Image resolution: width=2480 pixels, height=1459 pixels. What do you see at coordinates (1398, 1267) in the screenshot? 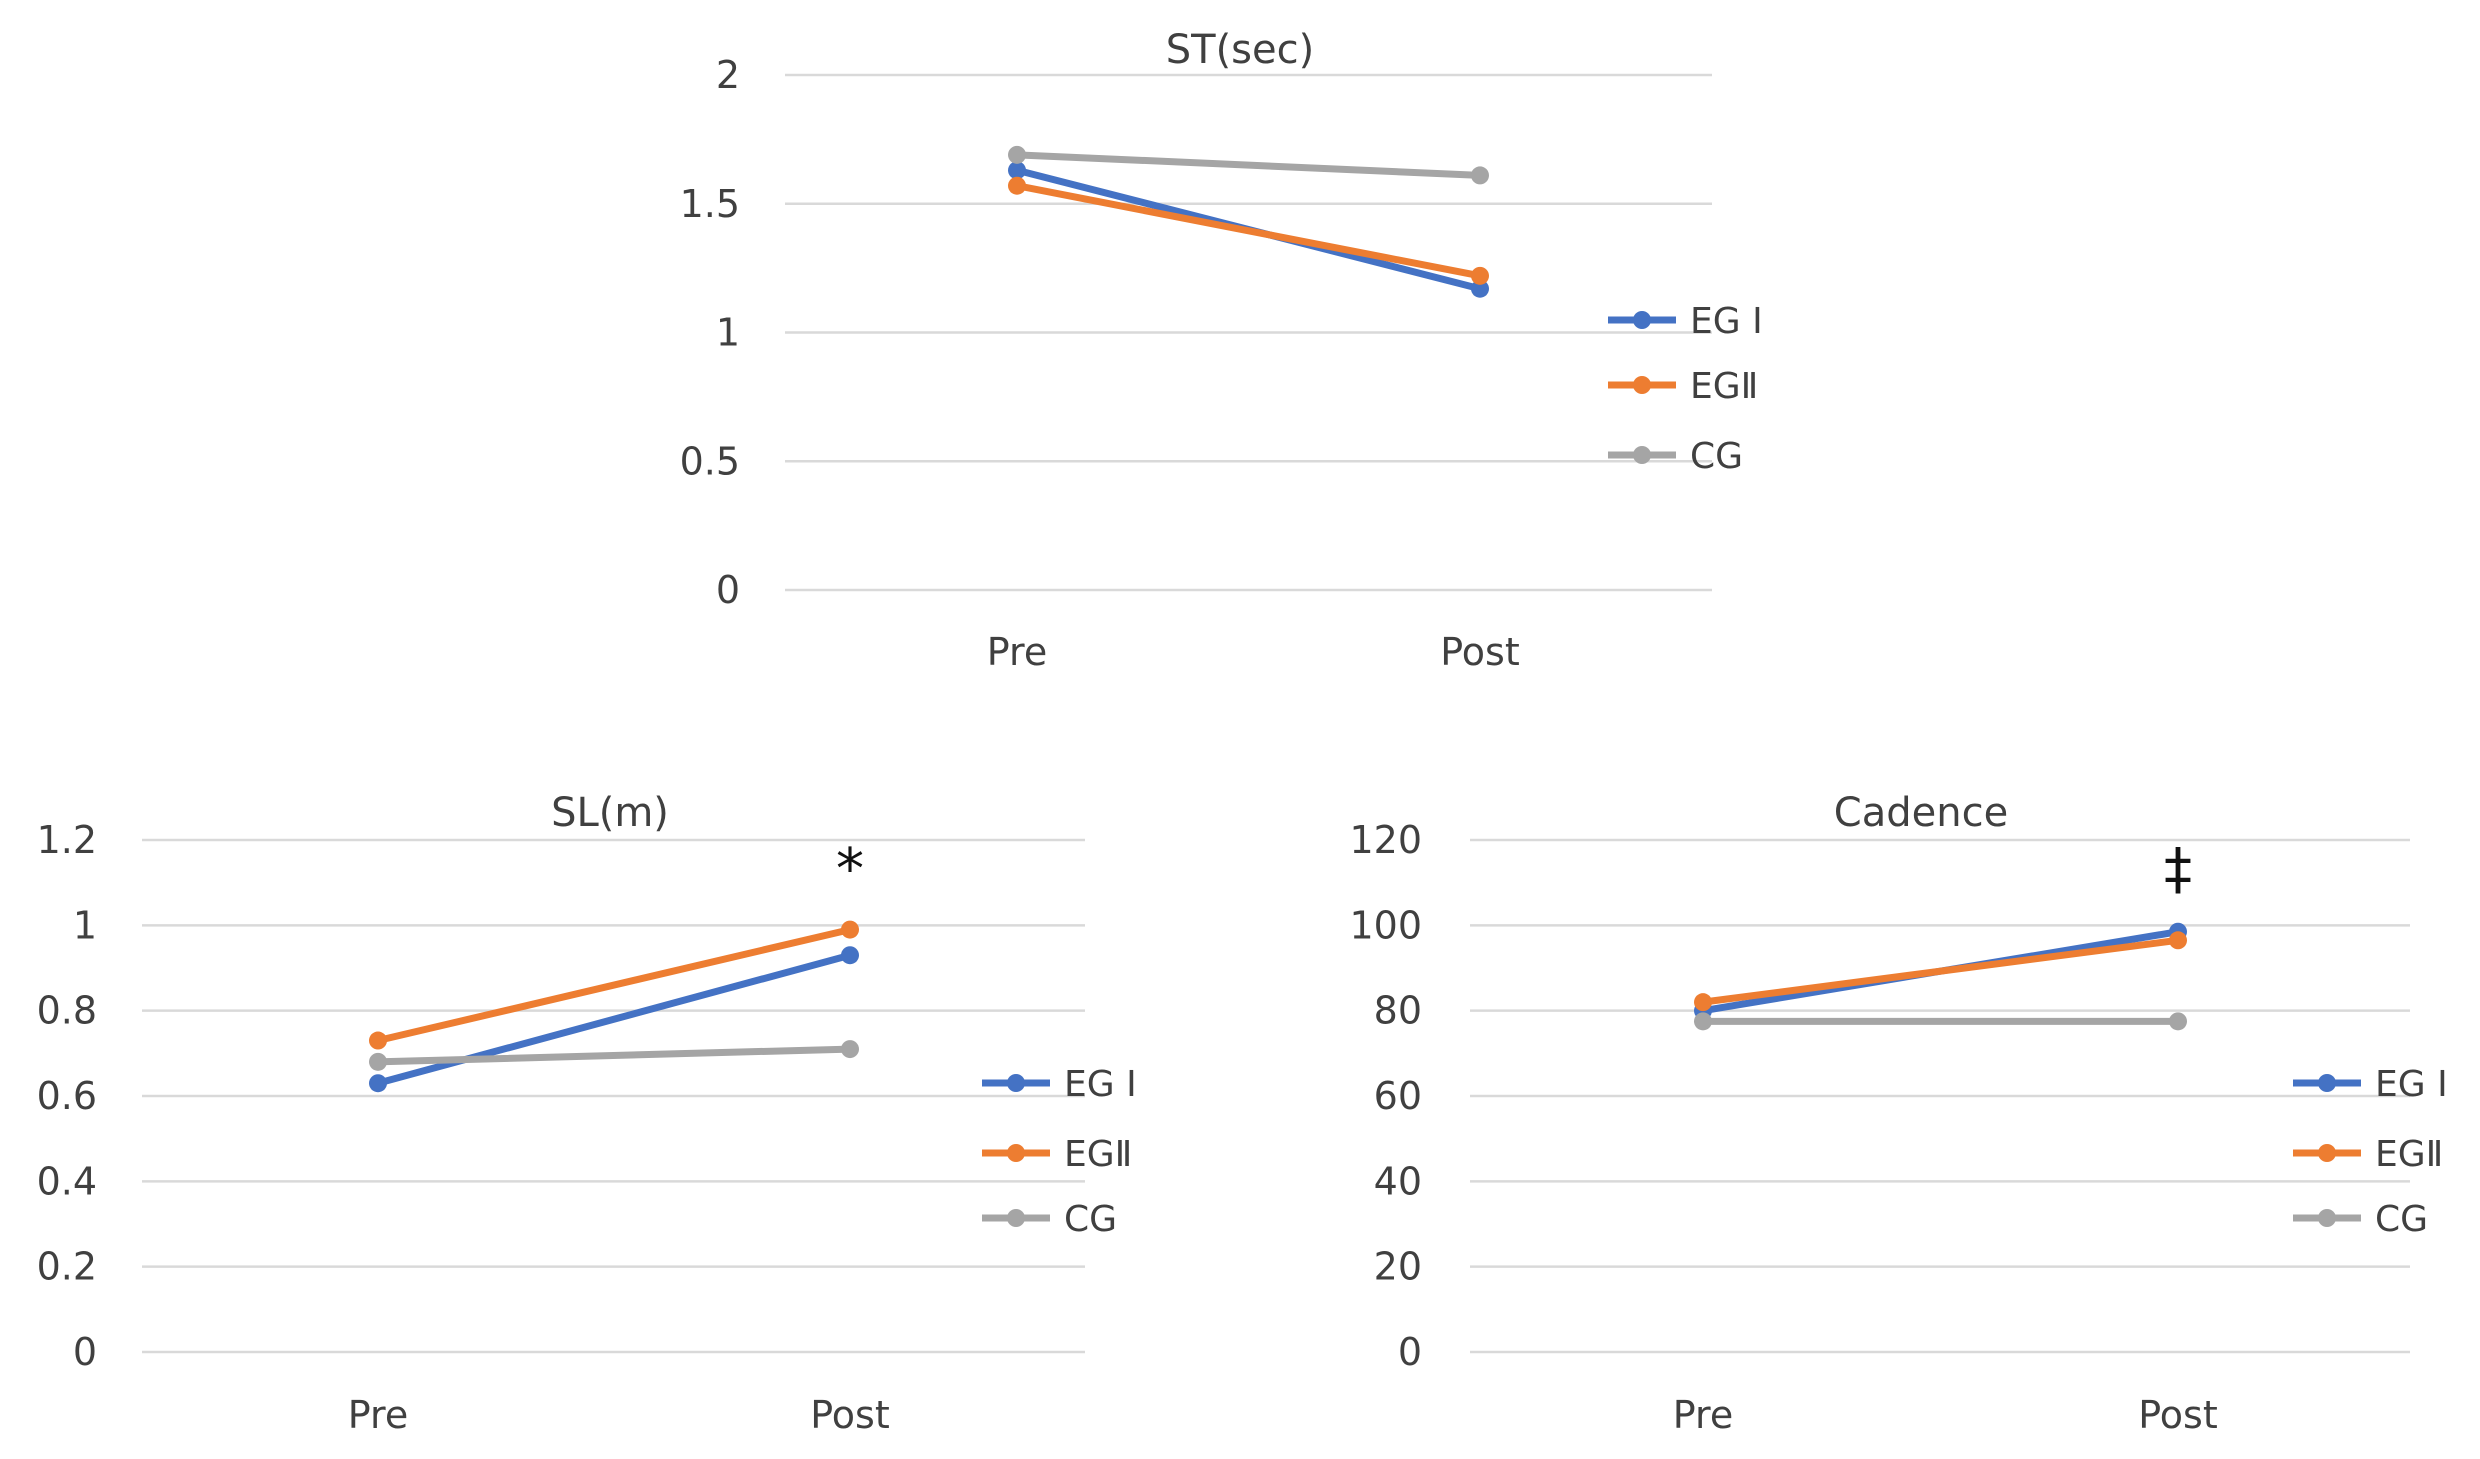
I see `y-tick-label: 20` at bounding box center [1398, 1267].